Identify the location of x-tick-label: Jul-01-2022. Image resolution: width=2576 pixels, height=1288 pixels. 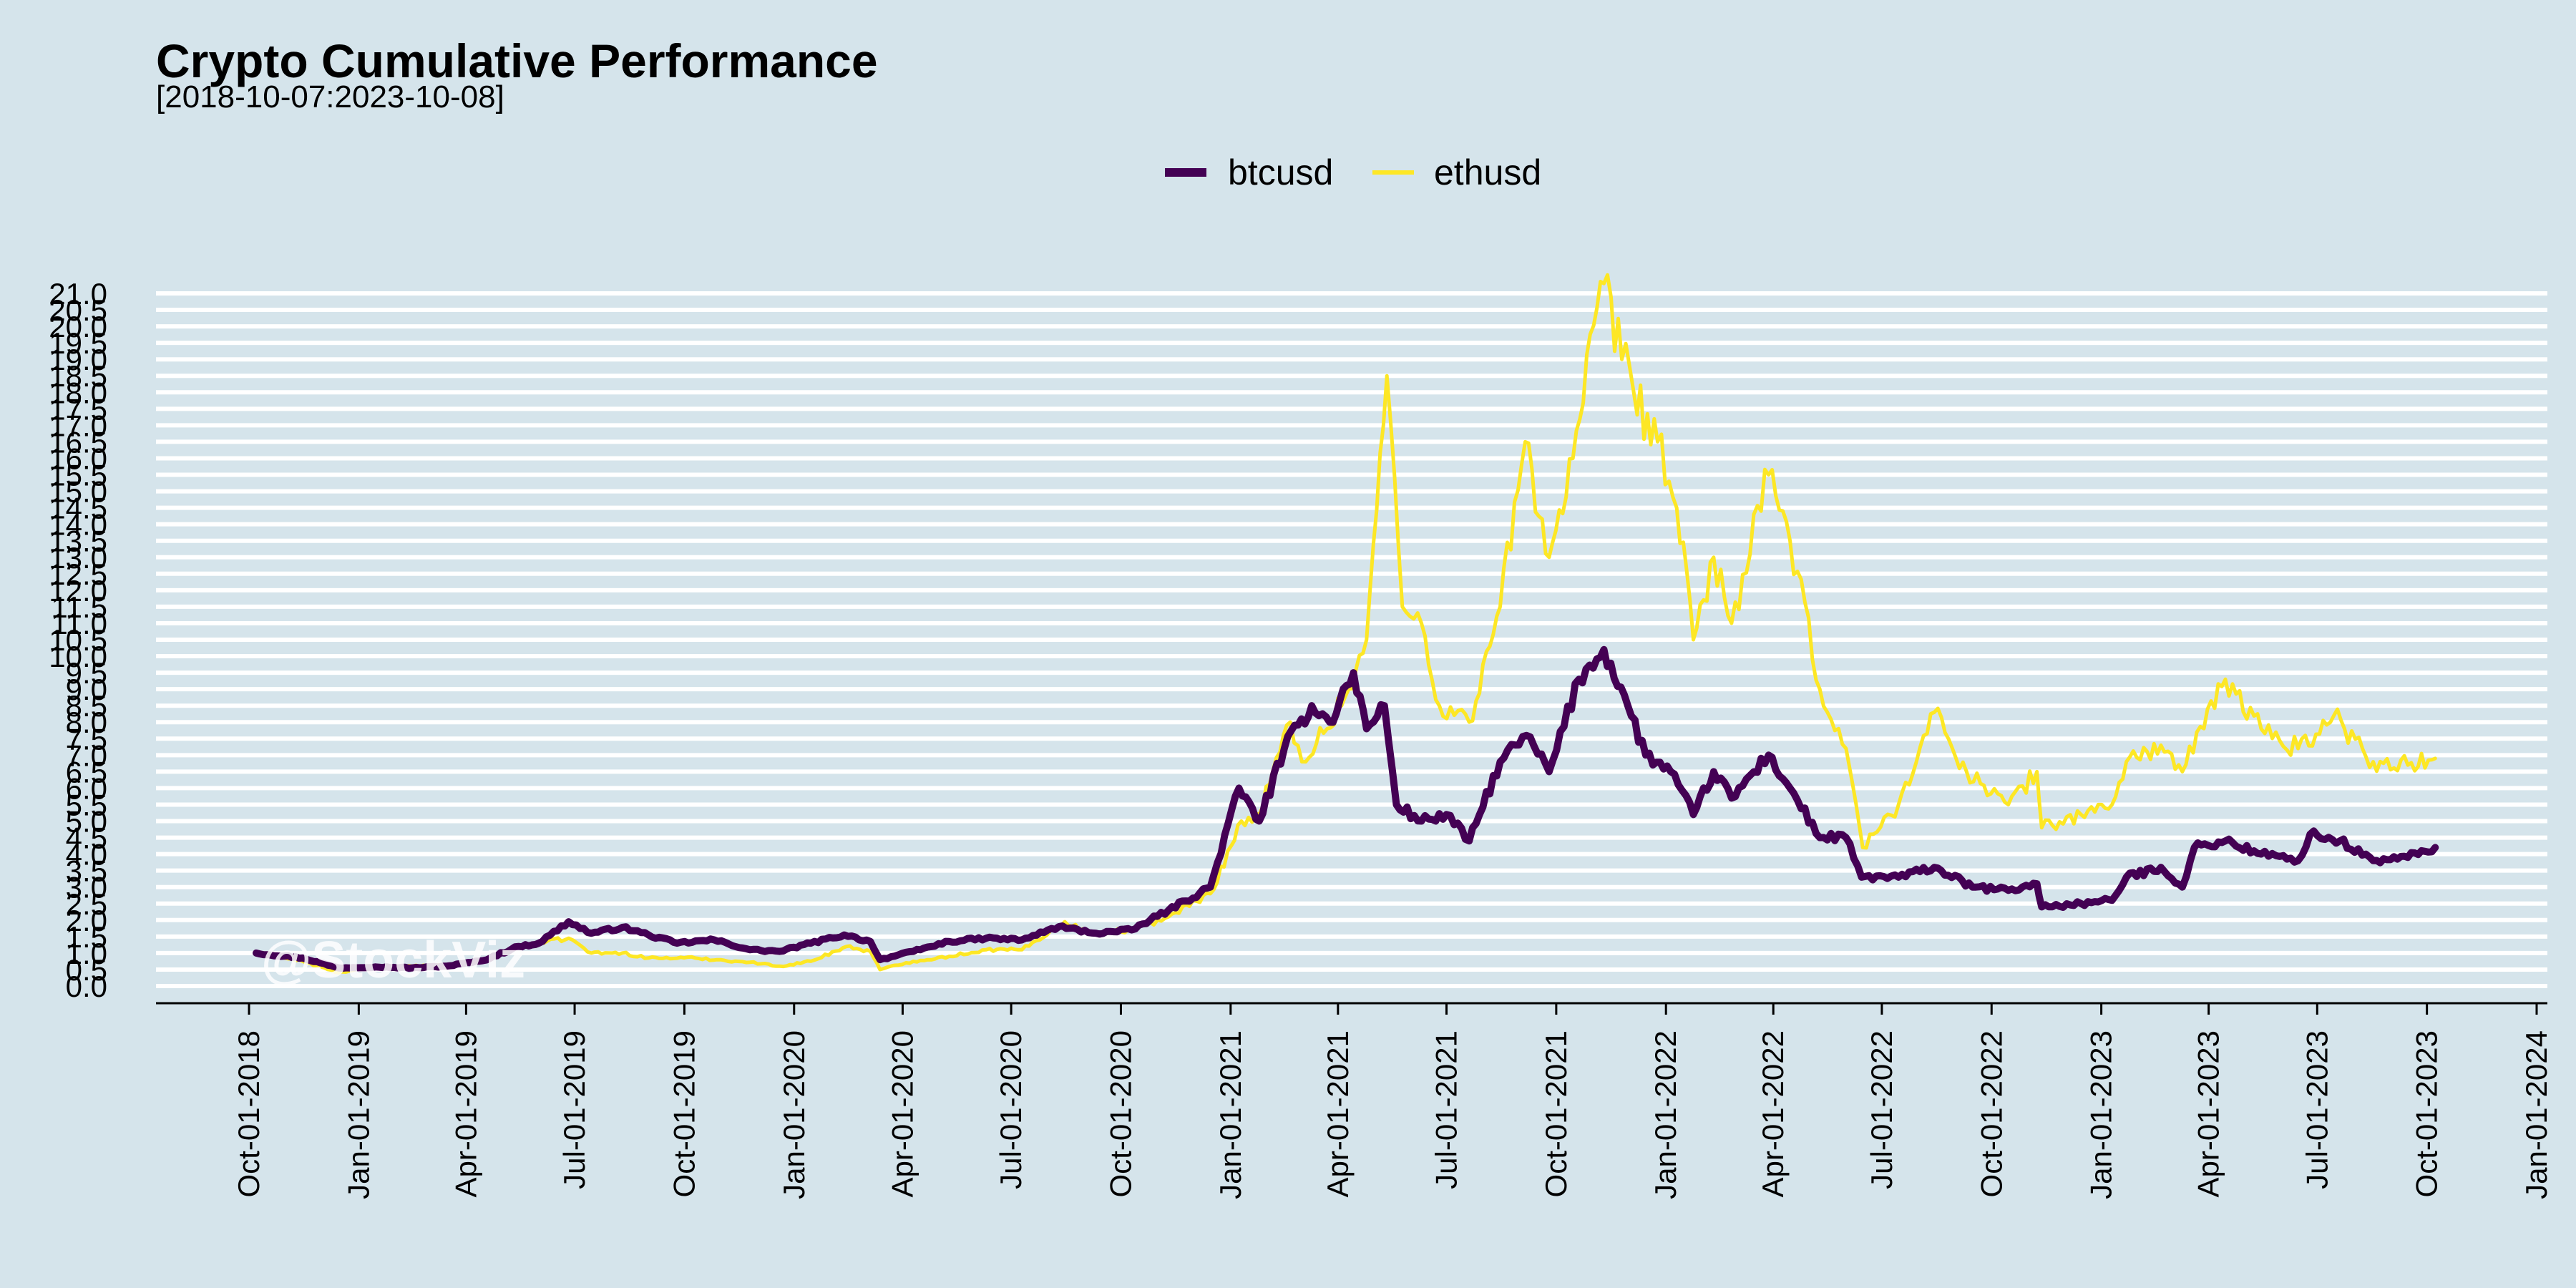
(1881, 1109).